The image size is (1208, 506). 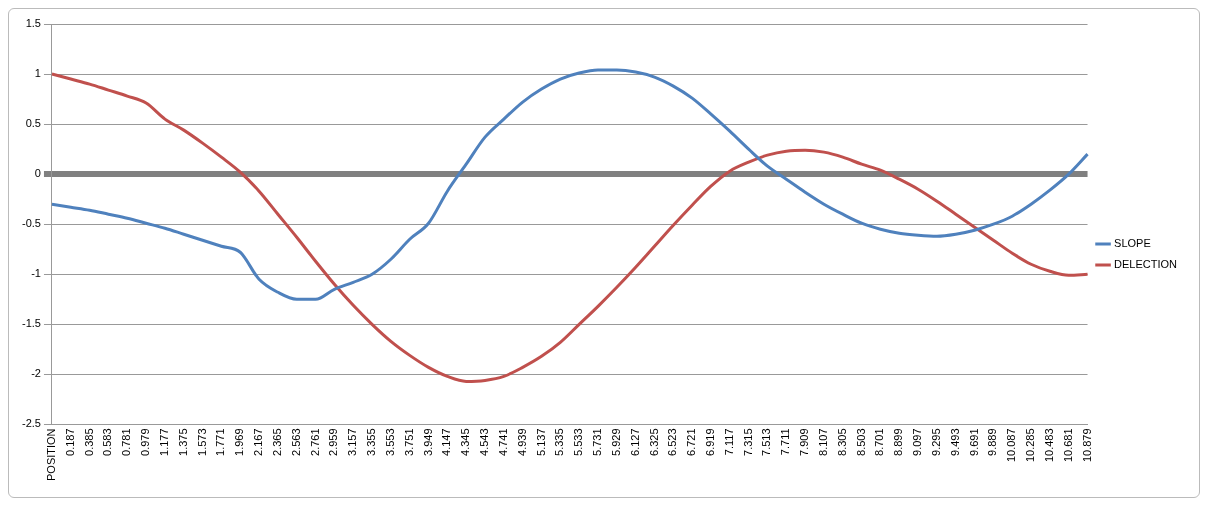 I want to click on x-tick-label: 7.315, so click(x=747, y=442).